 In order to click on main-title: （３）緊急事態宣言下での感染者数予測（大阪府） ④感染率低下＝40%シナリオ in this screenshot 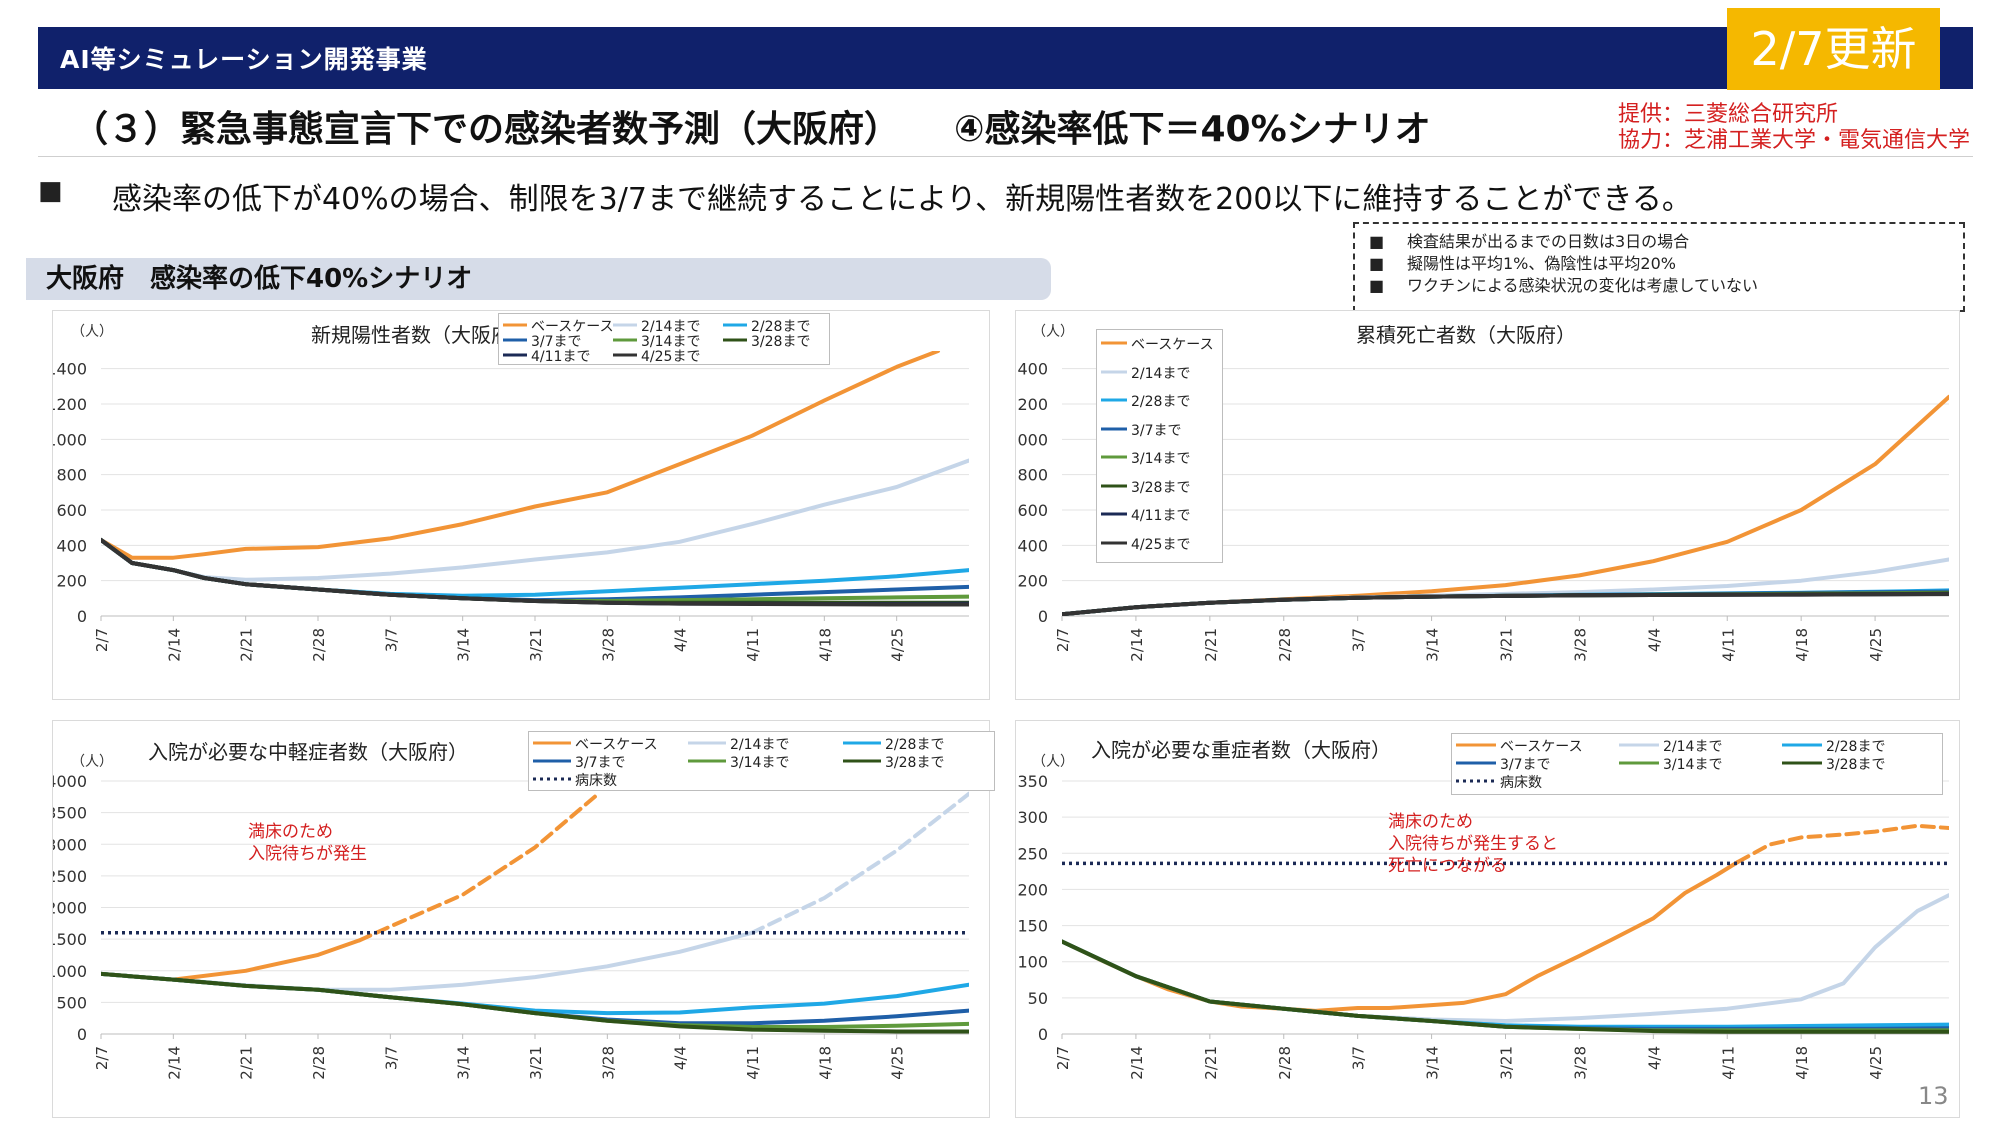, I will do `click(751, 129)`.